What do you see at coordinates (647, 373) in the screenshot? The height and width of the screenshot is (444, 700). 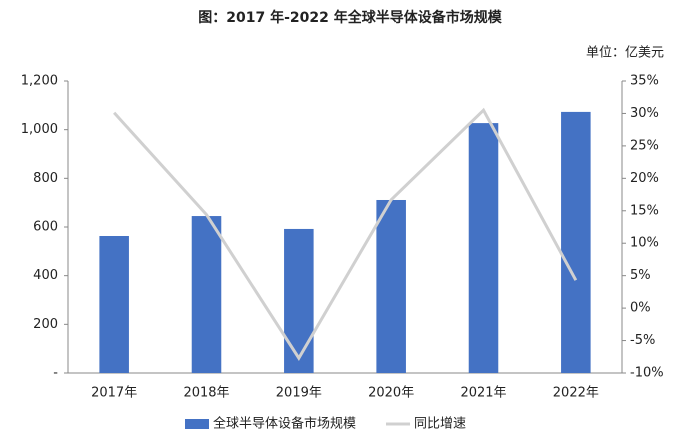 I see `y2-tick-label: -10%` at bounding box center [647, 373].